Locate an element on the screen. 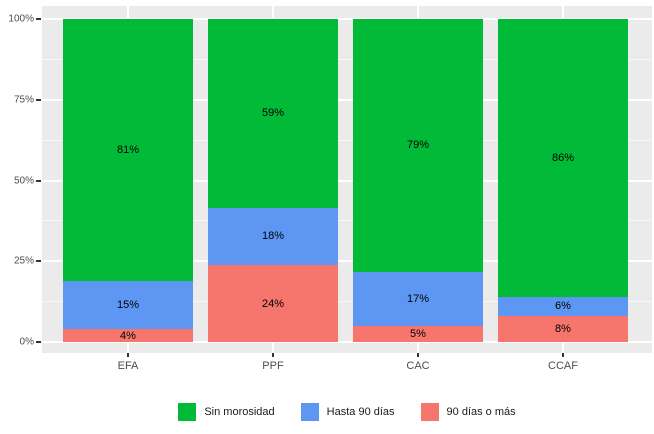 This screenshot has height=434, width=654. x-tick-label: CAC is located at coordinates (418, 366).